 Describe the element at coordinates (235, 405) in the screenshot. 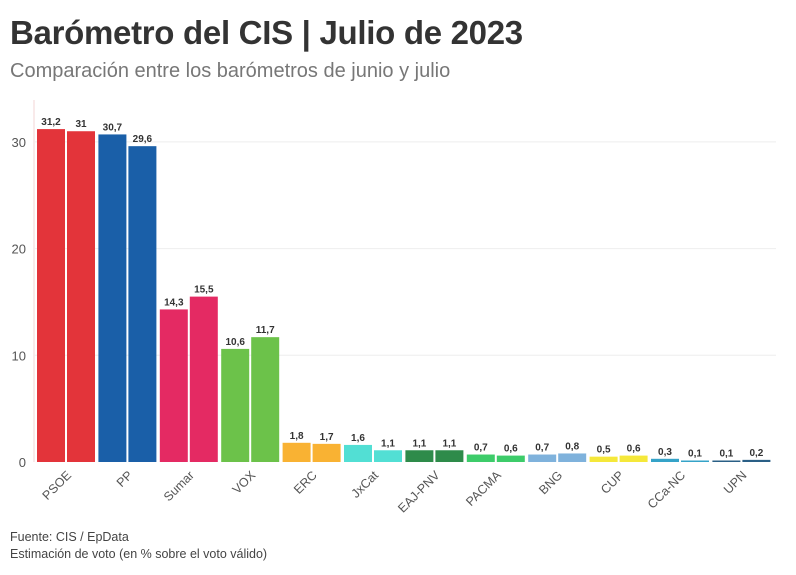

I see `bar-vox-junio` at that location.